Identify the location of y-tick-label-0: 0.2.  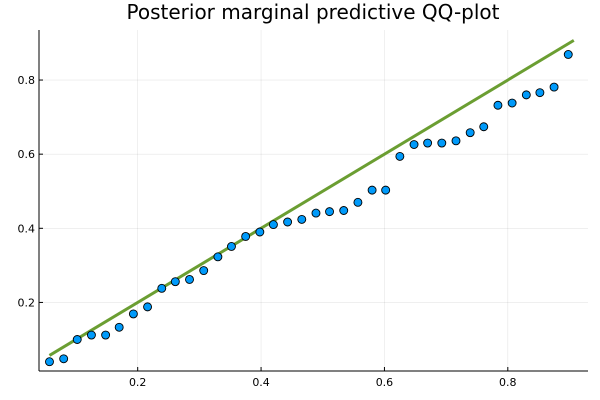
(27, 302).